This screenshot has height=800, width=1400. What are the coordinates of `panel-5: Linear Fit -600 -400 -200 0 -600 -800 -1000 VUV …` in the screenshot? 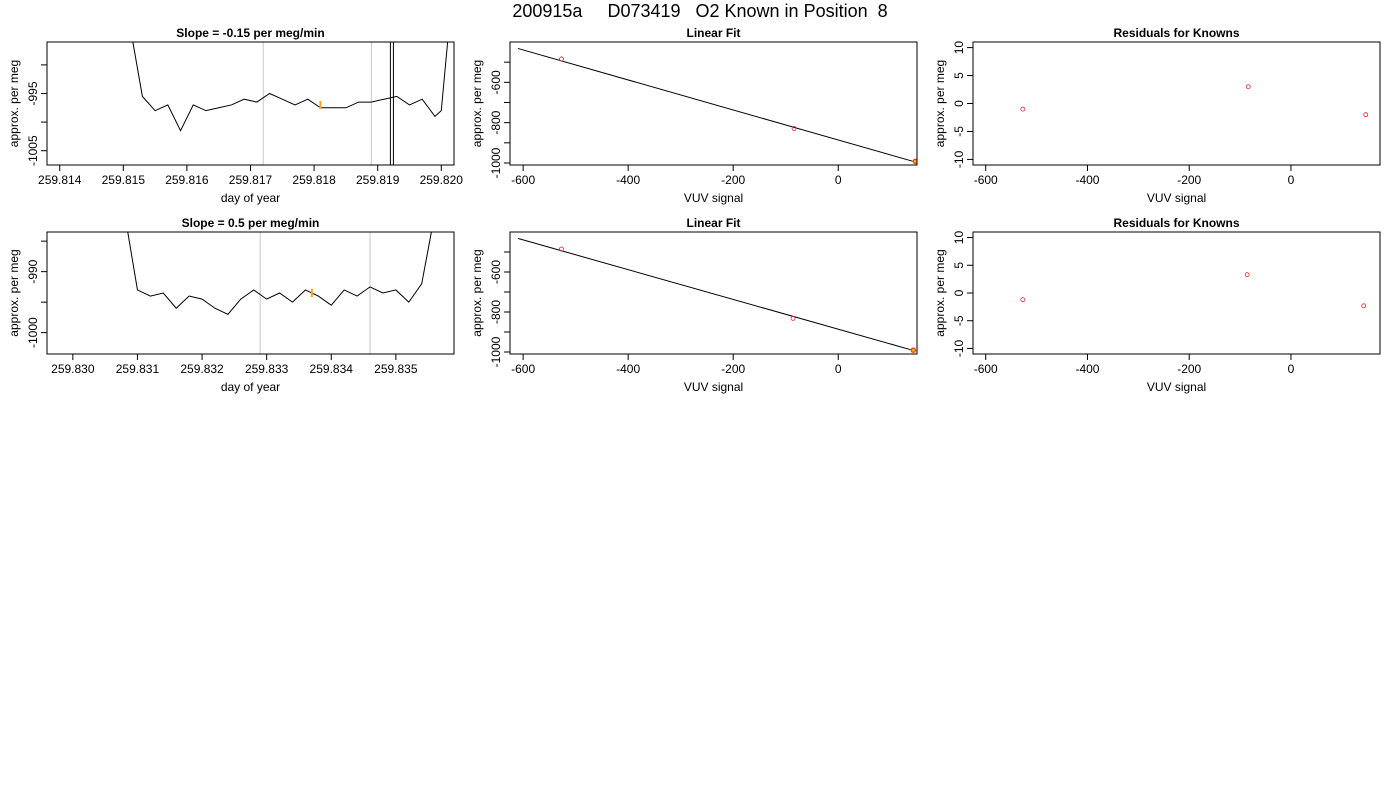 It's located at (694, 305).